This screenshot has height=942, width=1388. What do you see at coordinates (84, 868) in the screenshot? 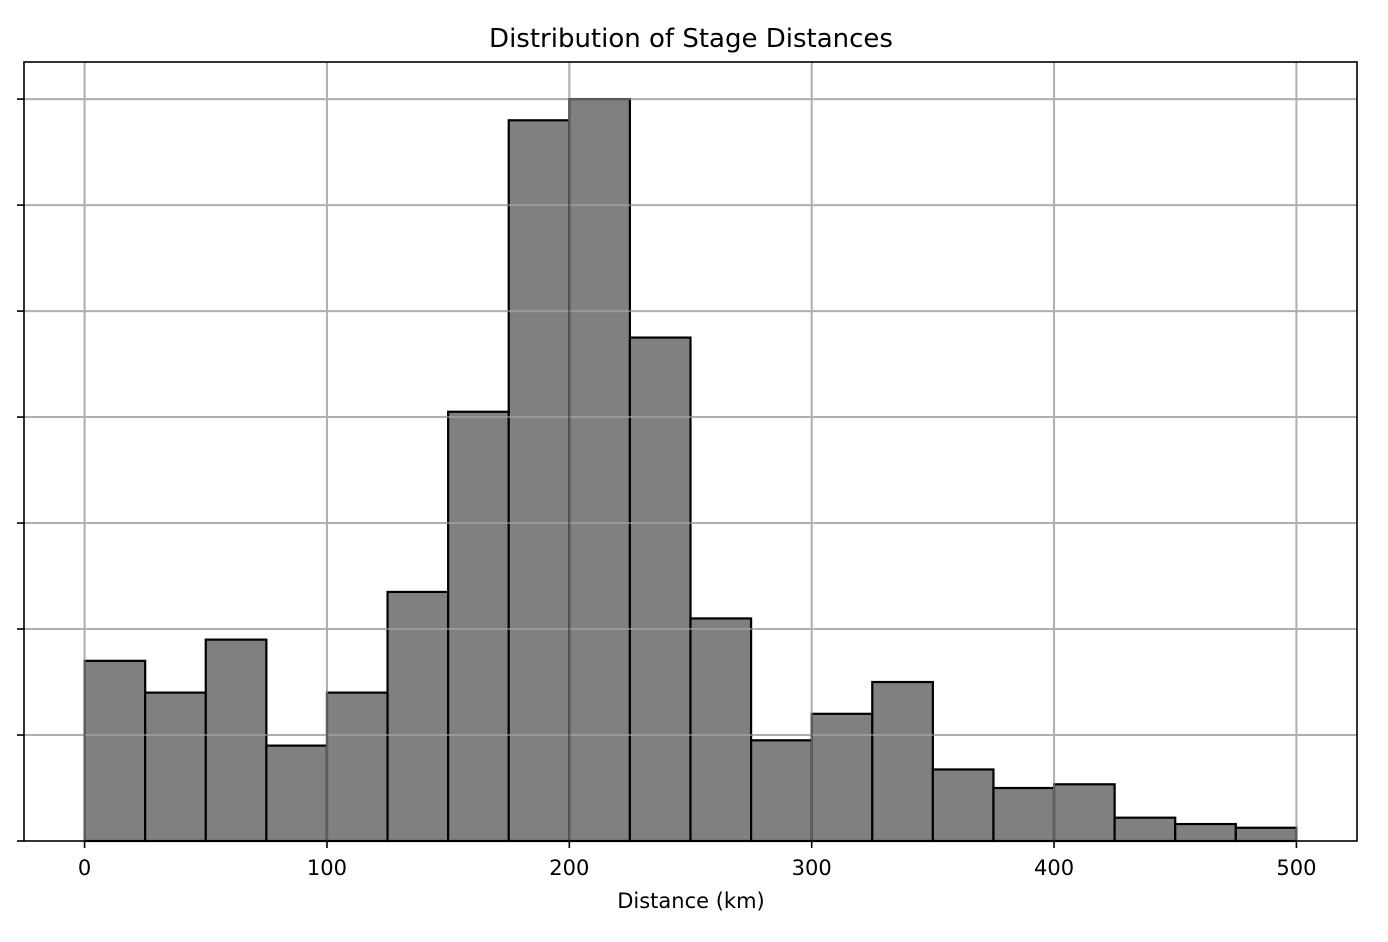
I see `x-tick-label: 0` at bounding box center [84, 868].